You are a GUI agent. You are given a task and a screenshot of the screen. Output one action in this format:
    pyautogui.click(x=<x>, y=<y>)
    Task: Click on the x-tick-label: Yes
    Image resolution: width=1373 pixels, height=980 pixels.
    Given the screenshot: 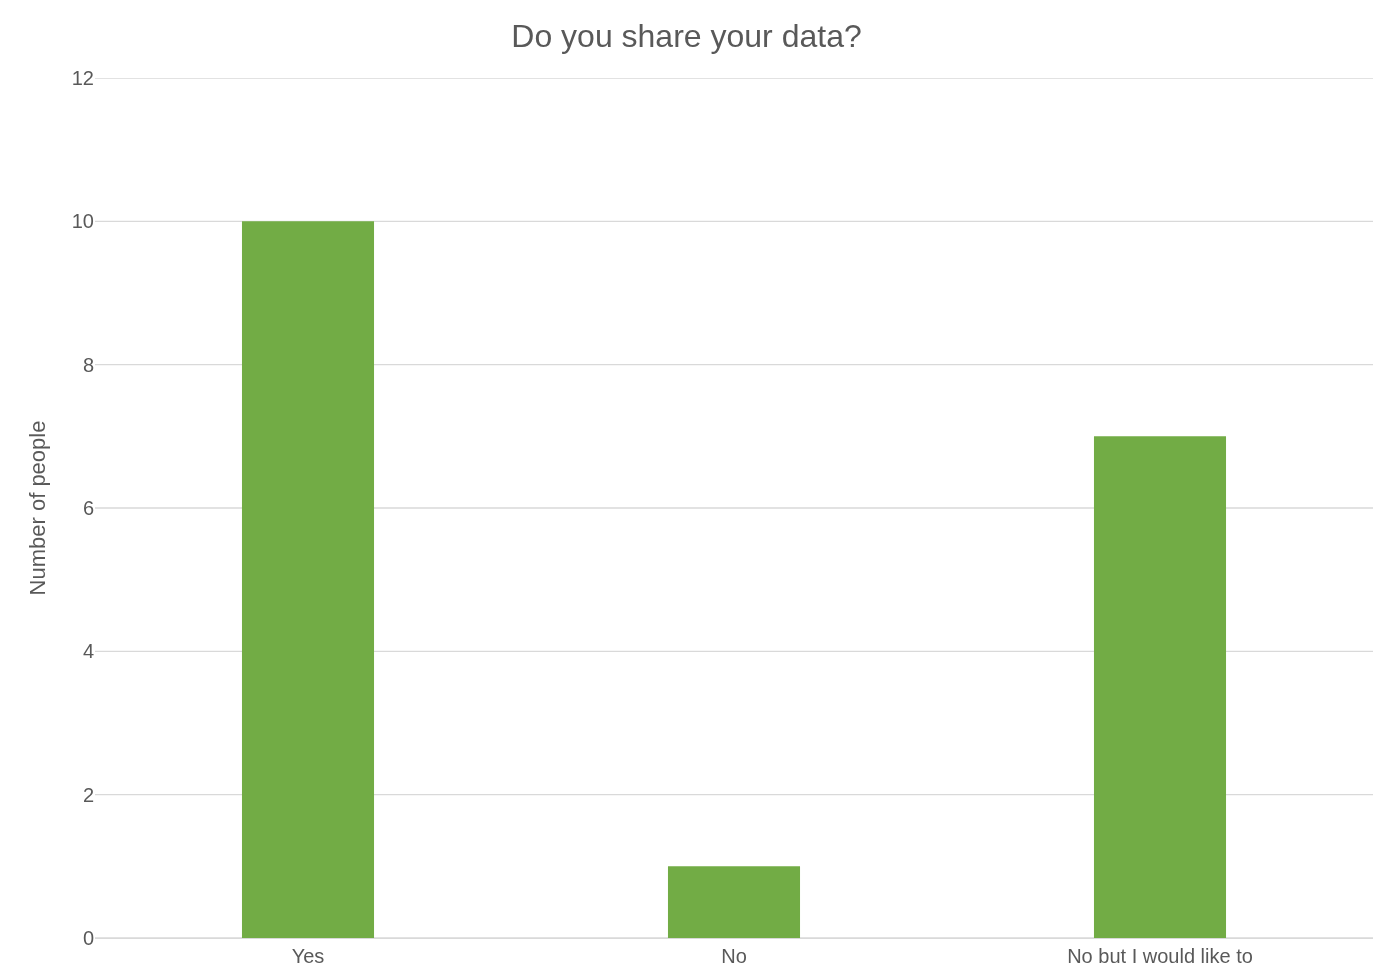 What is the action you would take?
    pyautogui.click(x=308, y=956)
    